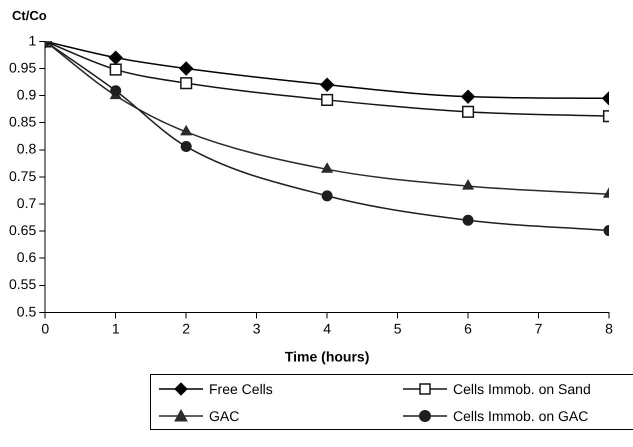 Image resolution: width=633 pixels, height=447 pixels. What do you see at coordinates (116, 328) in the screenshot?
I see `x-tick-label: 1` at bounding box center [116, 328].